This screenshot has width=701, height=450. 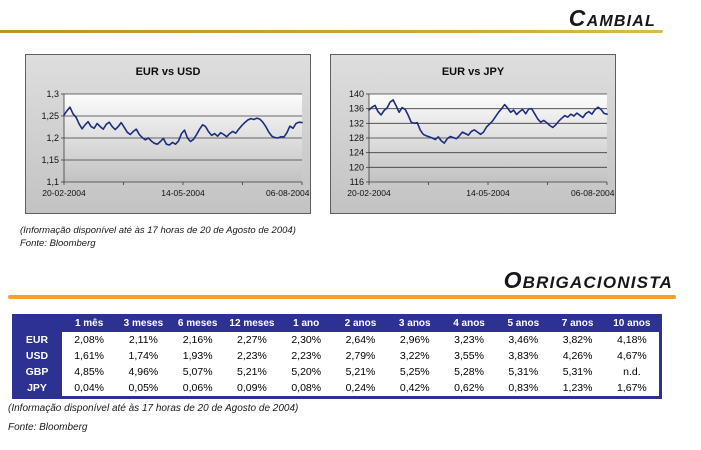 What do you see at coordinates (89, 356) in the screenshot?
I see `rate-cell: 1,61%` at bounding box center [89, 356].